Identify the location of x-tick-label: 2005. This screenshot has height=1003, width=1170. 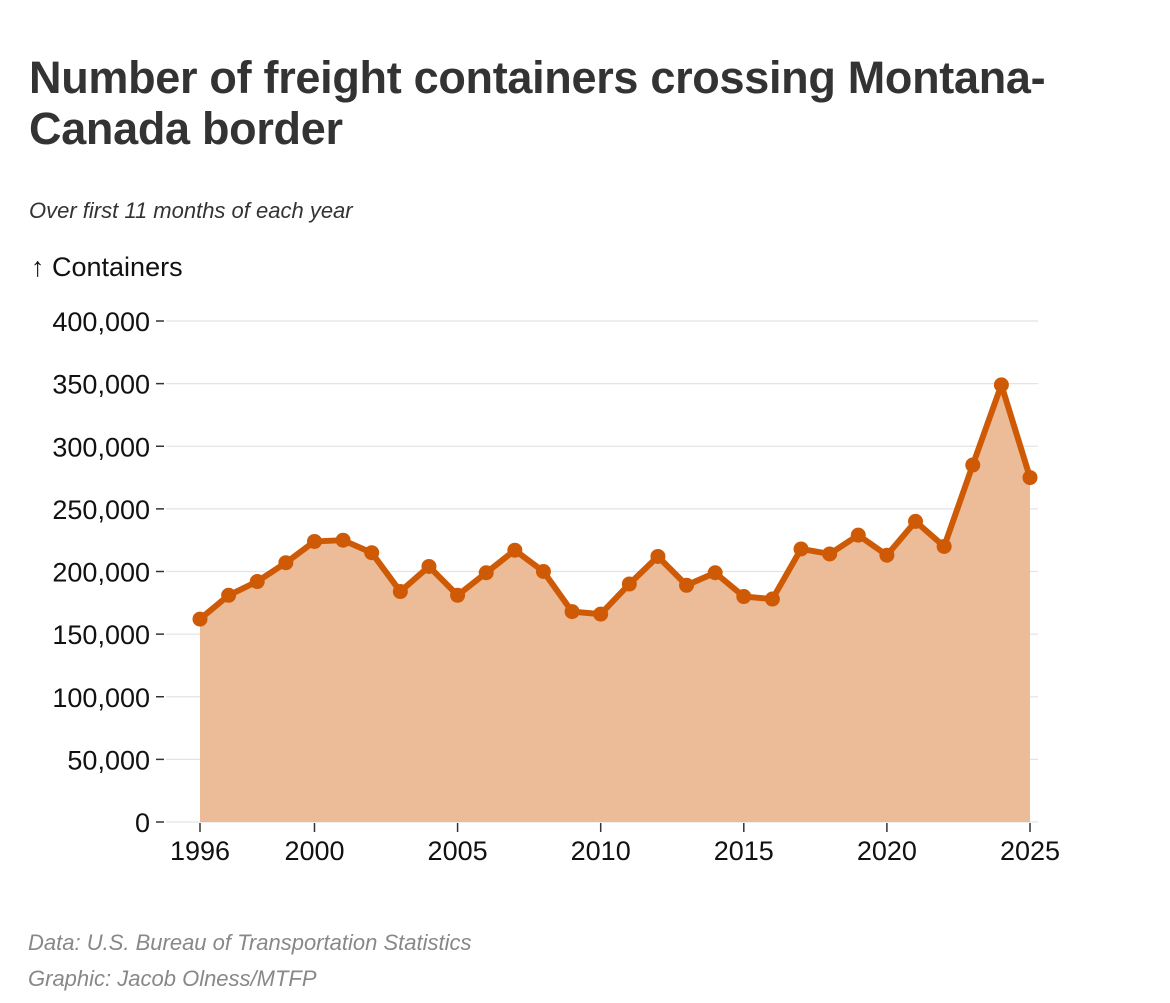
(458, 851).